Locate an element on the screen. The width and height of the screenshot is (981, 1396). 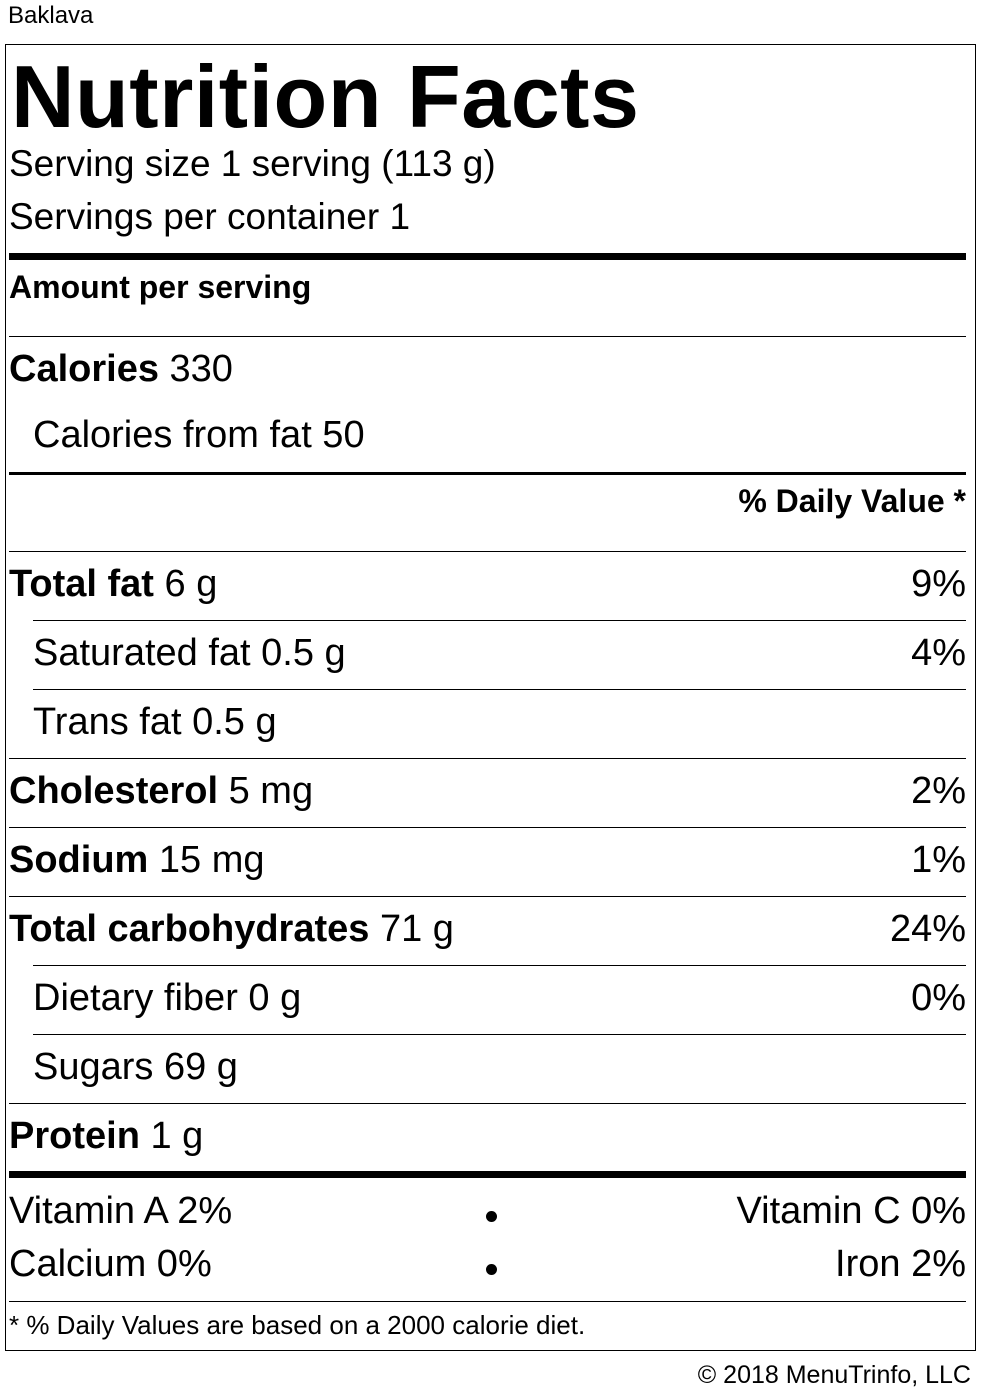
nutrient-amount: 69 g is located at coordinates (200, 1067).